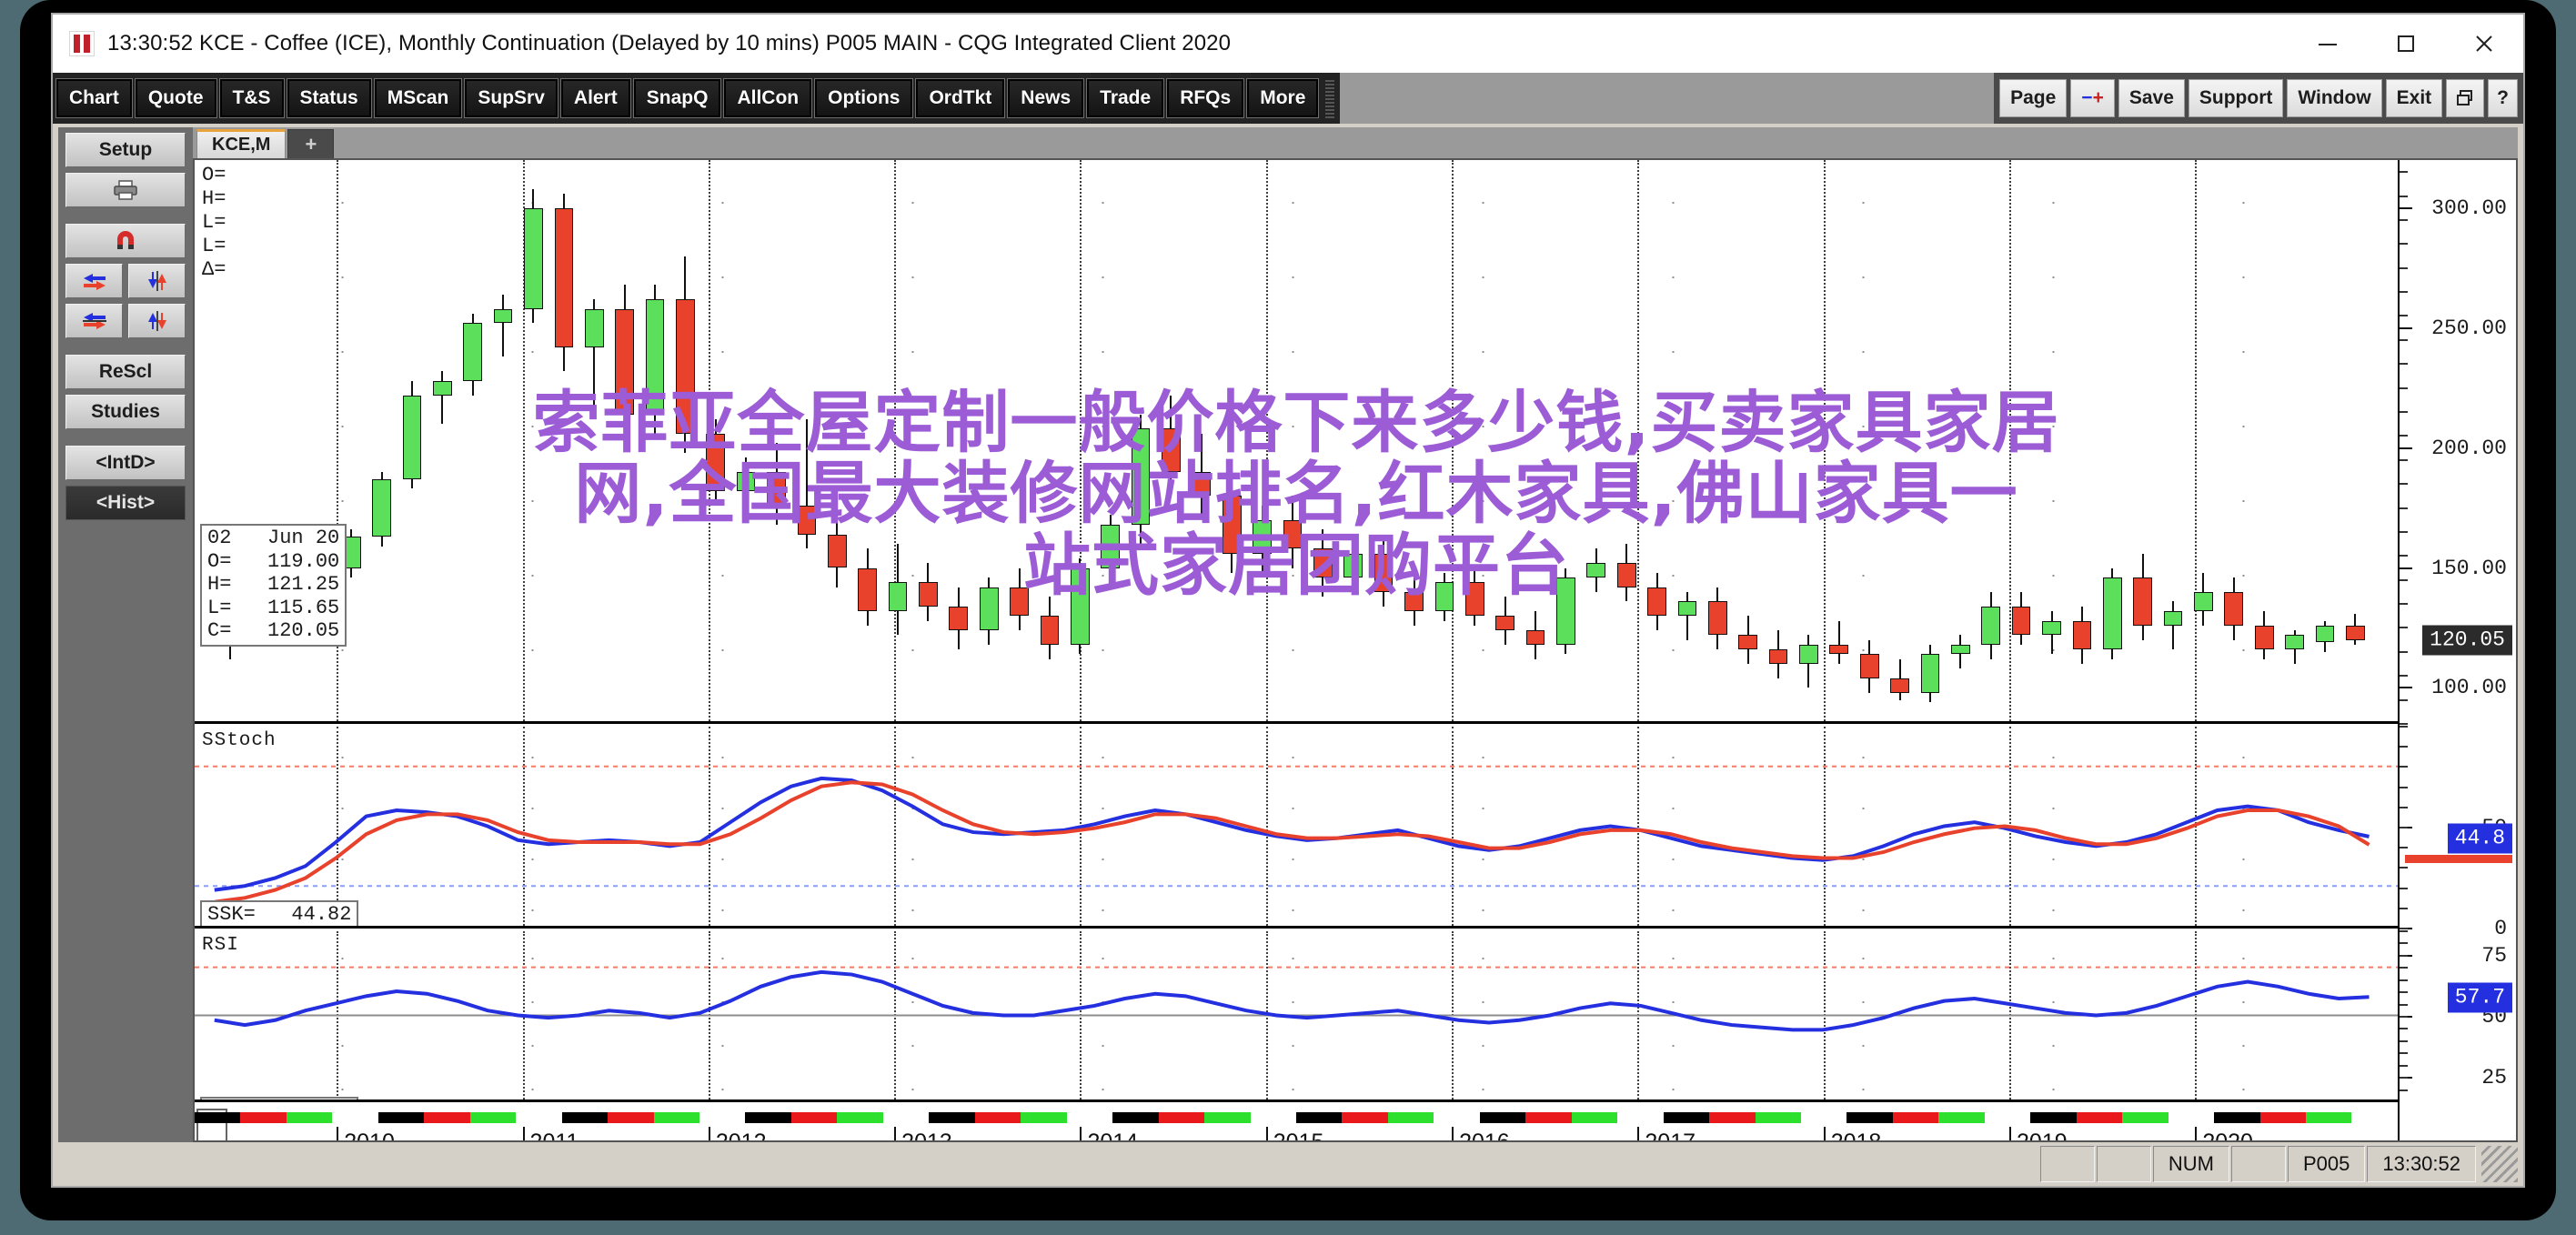  Describe the element at coordinates (1046, 98) in the screenshot. I see `toolbar-button-news: News` at that location.